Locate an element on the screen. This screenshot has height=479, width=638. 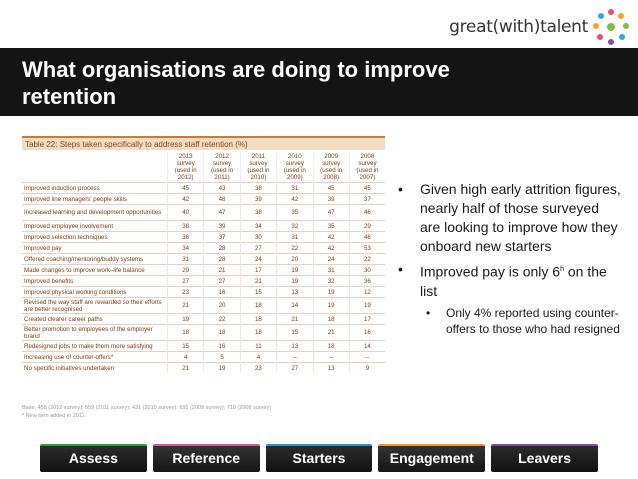
table-cell: 34 is located at coordinates (258, 226).